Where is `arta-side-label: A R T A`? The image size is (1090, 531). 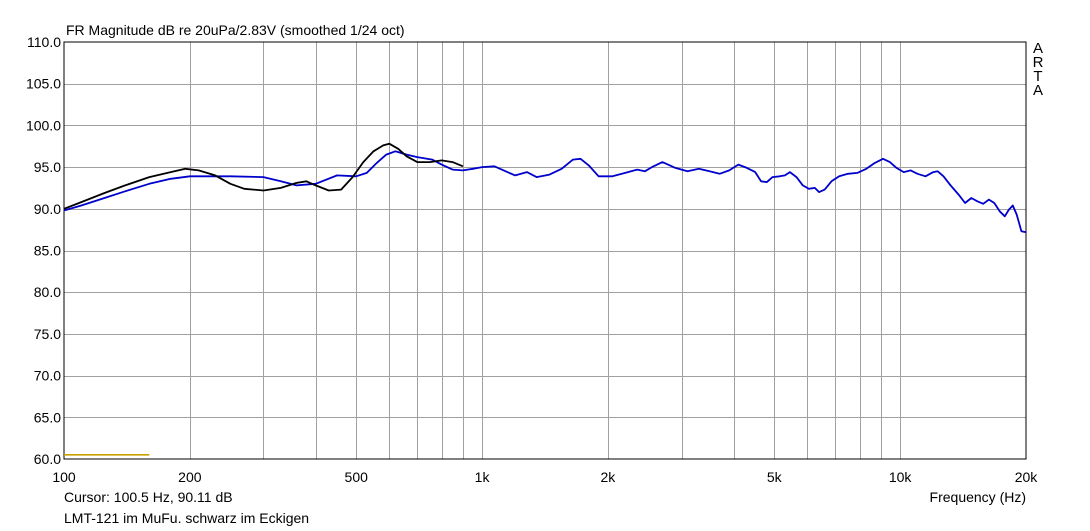 arta-side-label: A R T A is located at coordinates (1038, 69).